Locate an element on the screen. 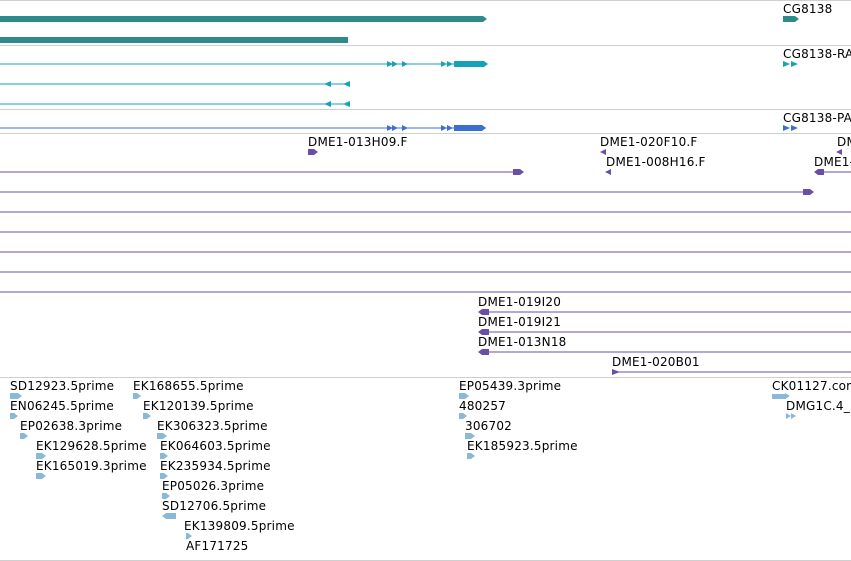 The image size is (851, 561). est-label: SD12923.5prime is located at coordinates (62, 386).